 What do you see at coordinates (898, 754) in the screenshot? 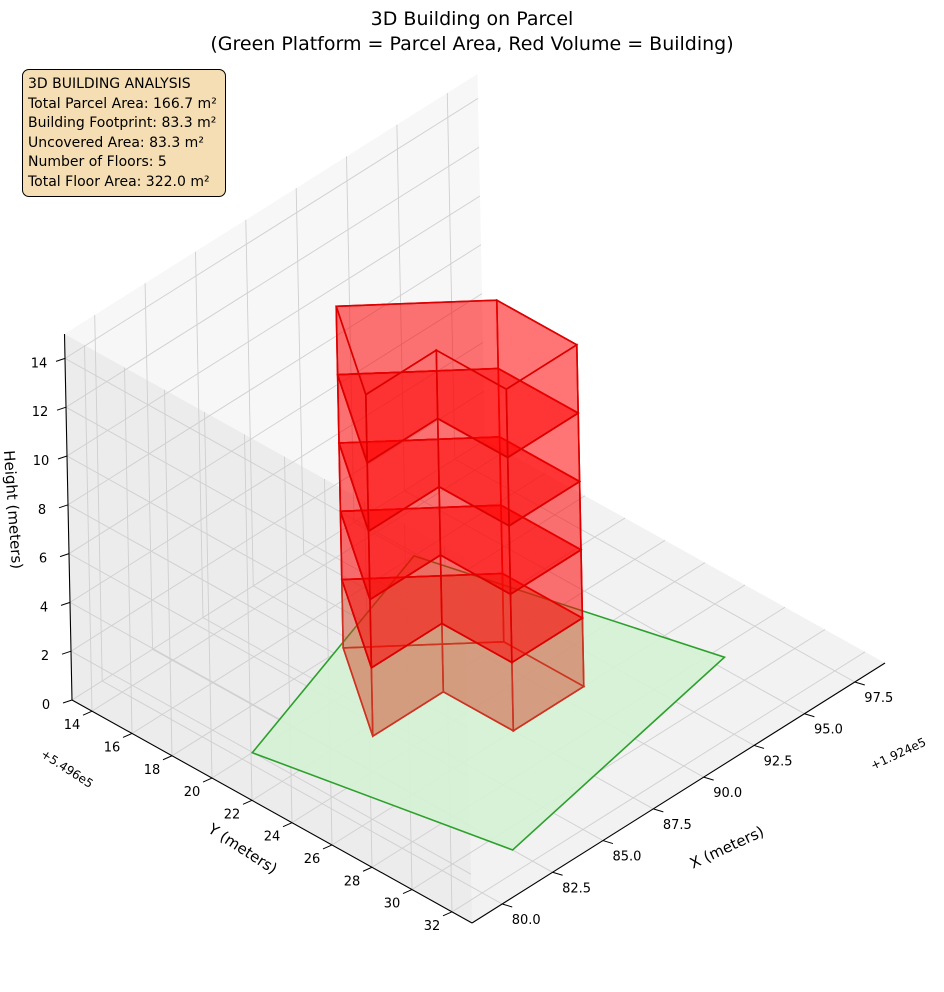
I see `x-offset-label: +1.924e5` at bounding box center [898, 754].